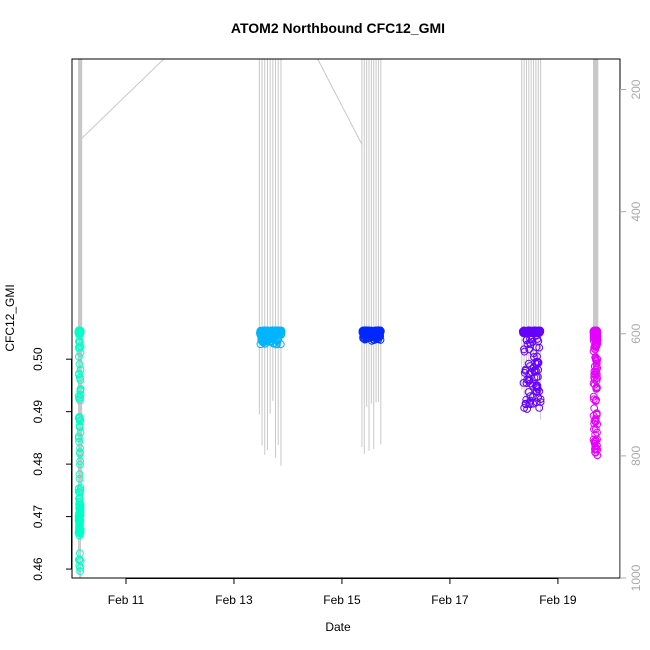  Describe the element at coordinates (38, 464) in the screenshot. I see `y-tick-label: 0.48` at that location.